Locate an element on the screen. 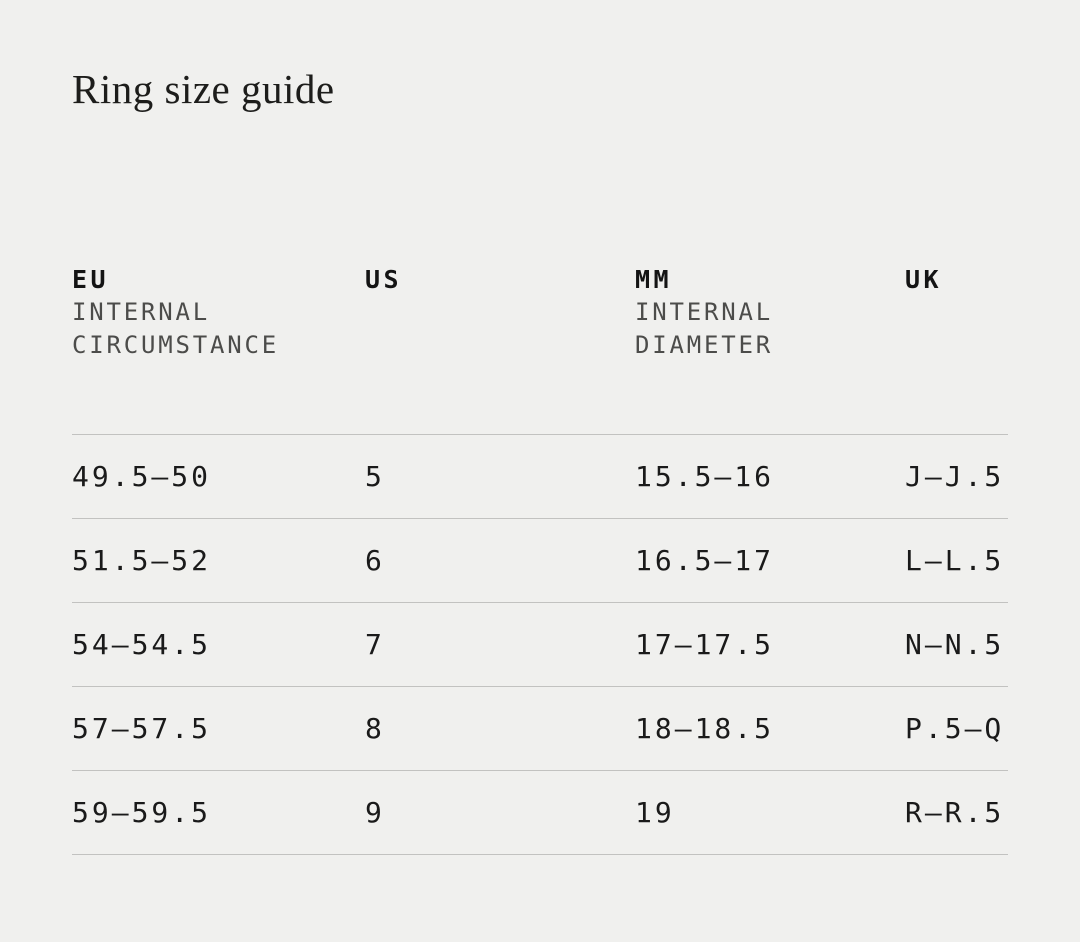 The height and width of the screenshot is (942, 1080). column-sub-us-line2 is located at coordinates (500, 345).